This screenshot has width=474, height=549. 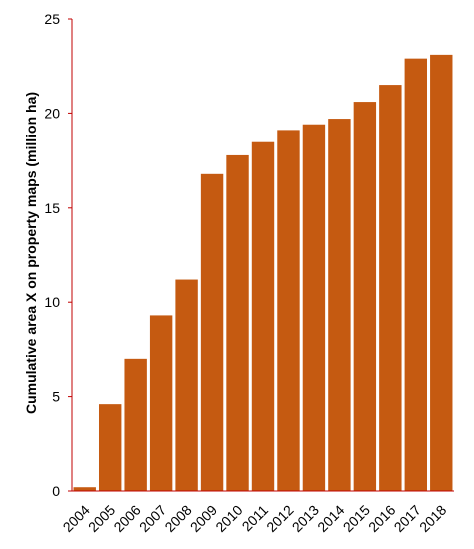 I want to click on y-tick-label: 10, so click(x=52, y=302).